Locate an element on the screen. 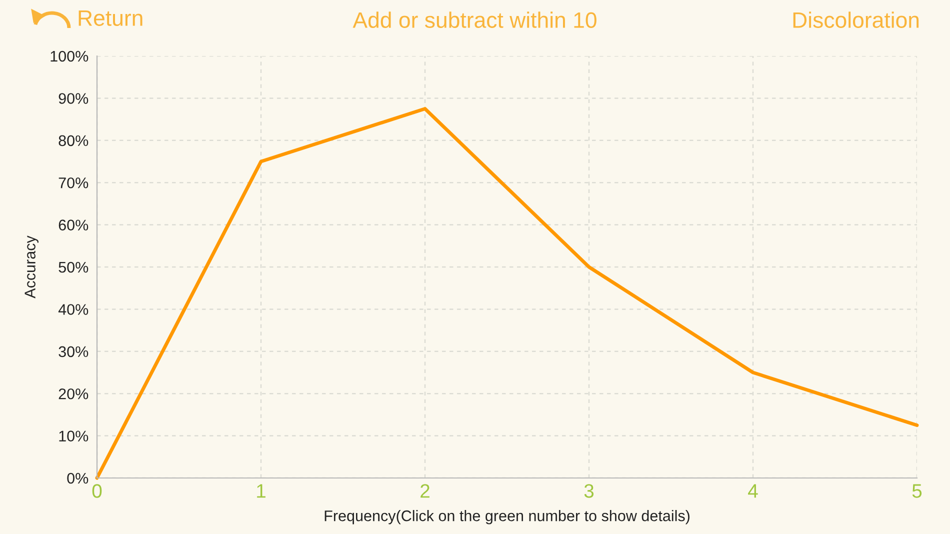  x-tick-label: 2 is located at coordinates (425, 491).